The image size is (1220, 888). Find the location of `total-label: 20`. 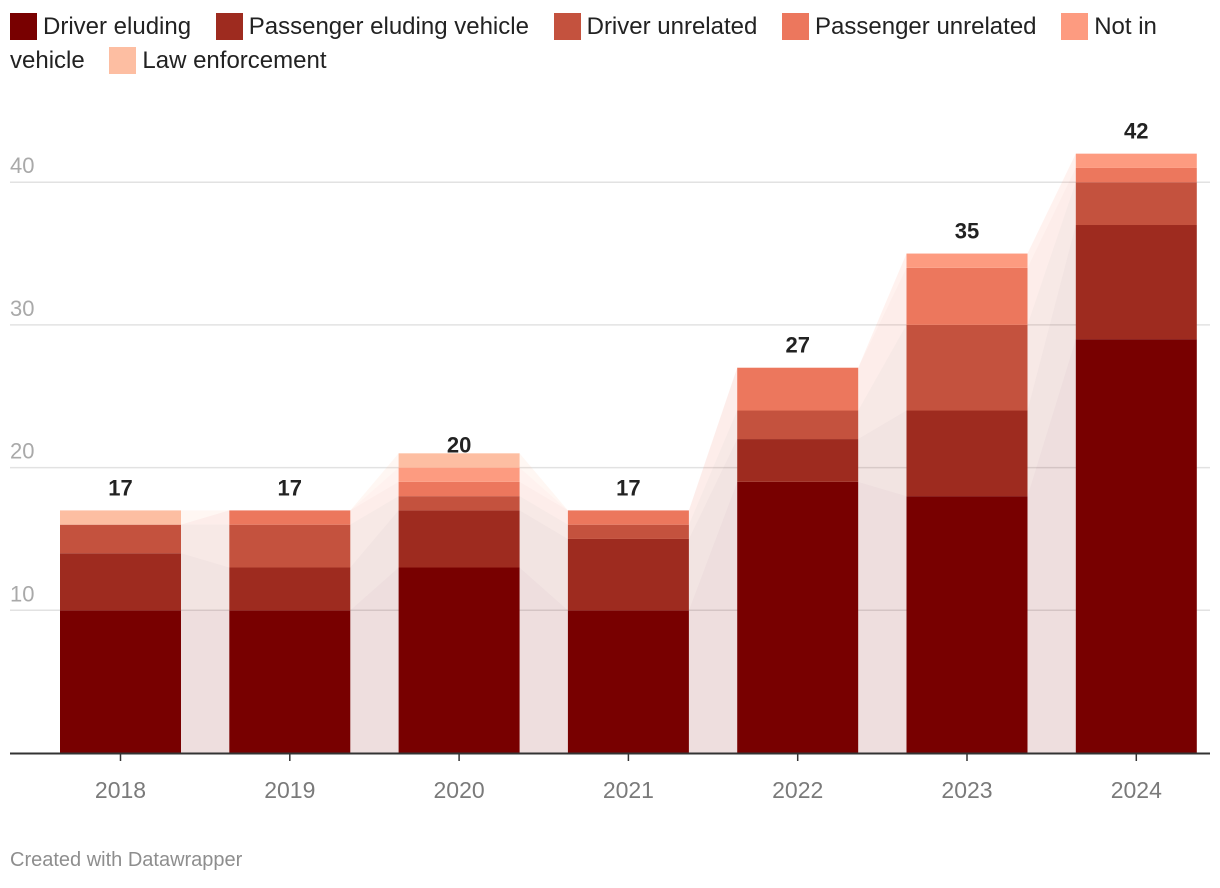

total-label: 20 is located at coordinates (459, 445).